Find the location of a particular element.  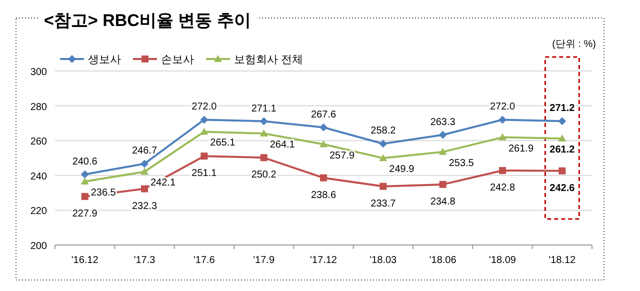

data-label: 257.9 is located at coordinates (342, 156).